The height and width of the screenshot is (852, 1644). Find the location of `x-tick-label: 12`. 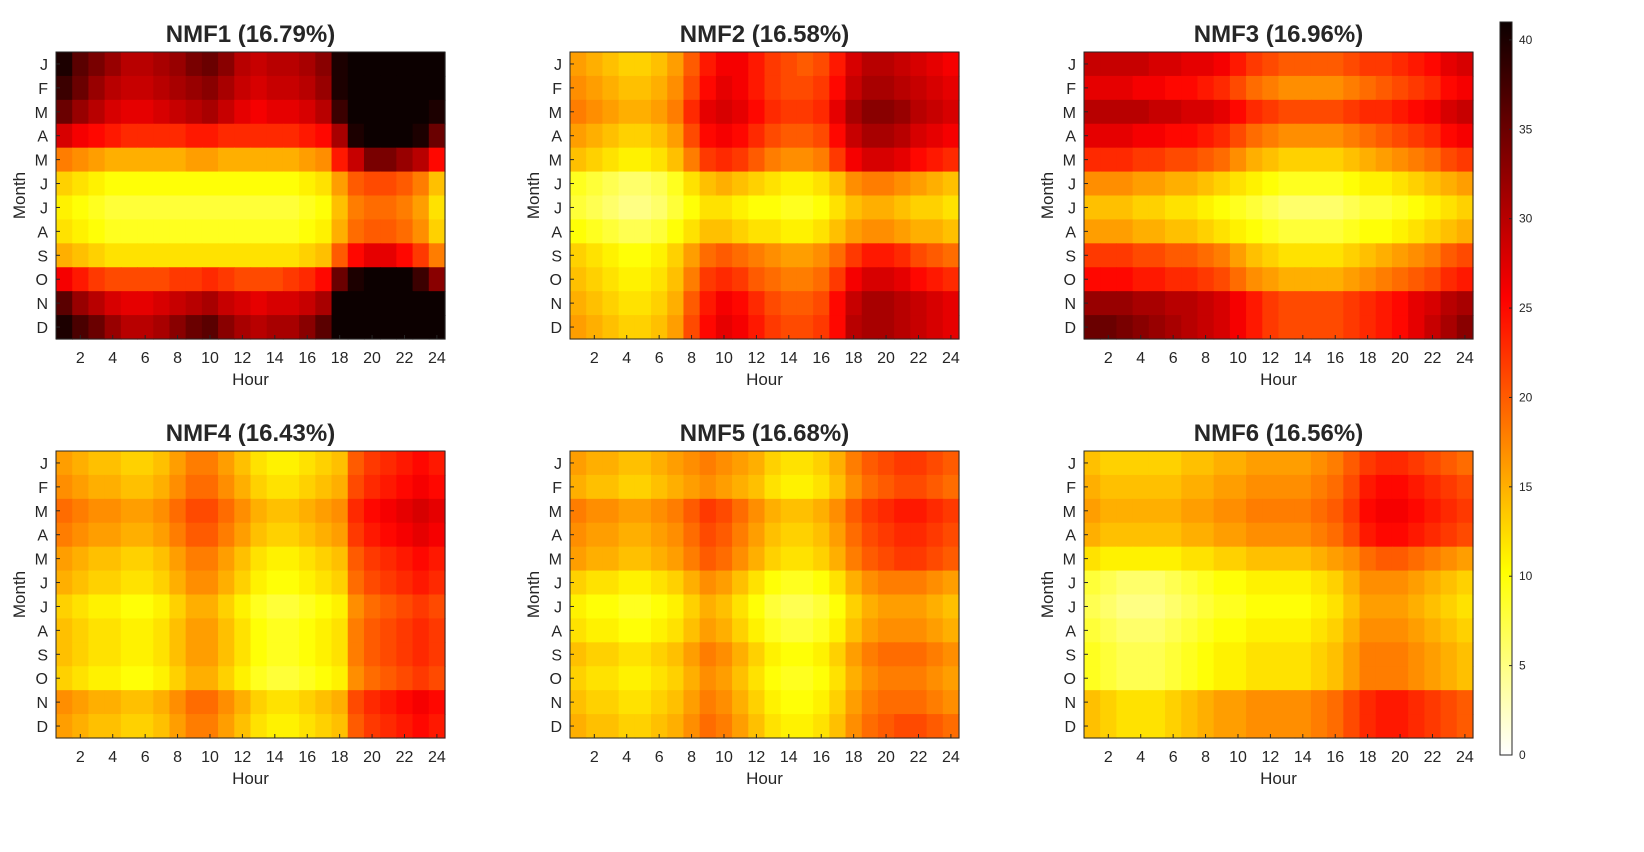

x-tick-label: 12 is located at coordinates (756, 757).